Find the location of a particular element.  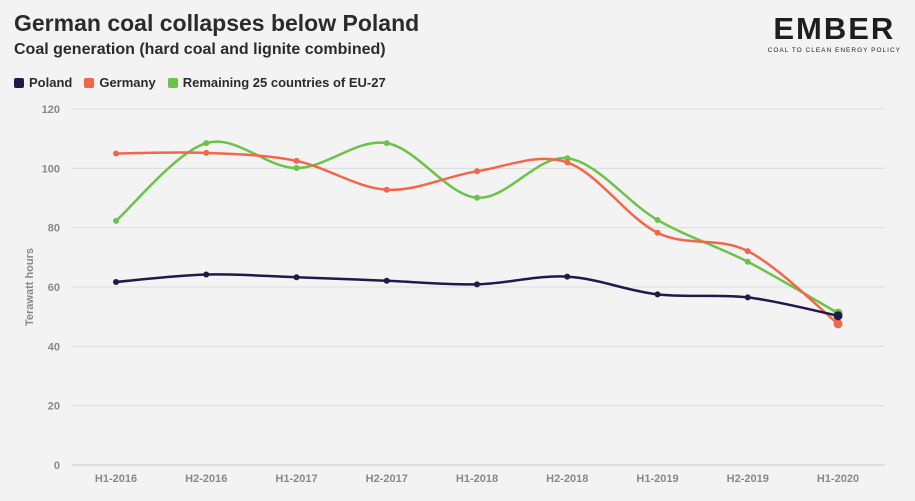

legend-label-poland: Poland is located at coordinates (51, 82).